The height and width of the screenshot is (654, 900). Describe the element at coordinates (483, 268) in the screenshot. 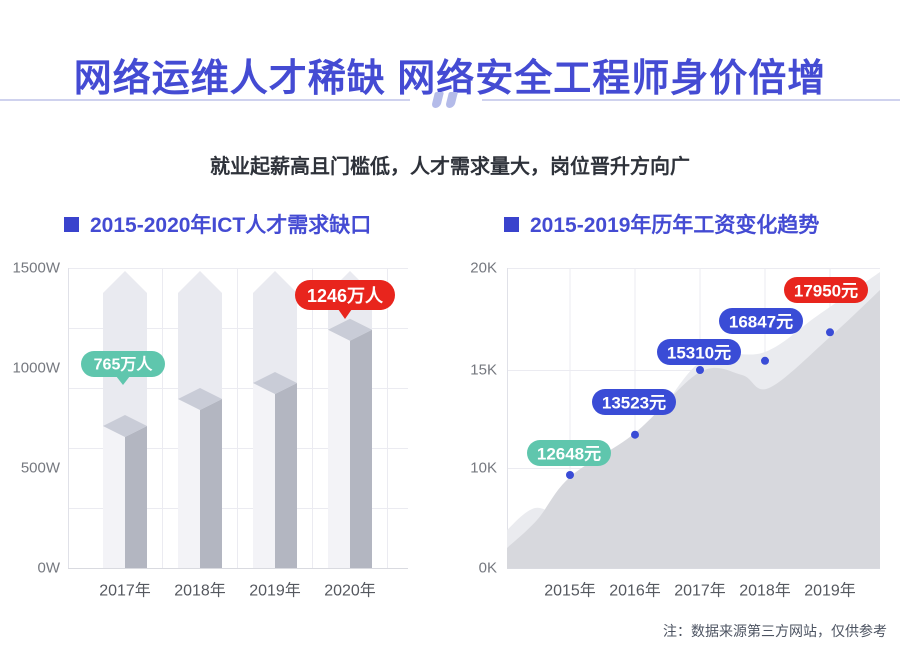

I see `y-tick-label: 20K` at that location.